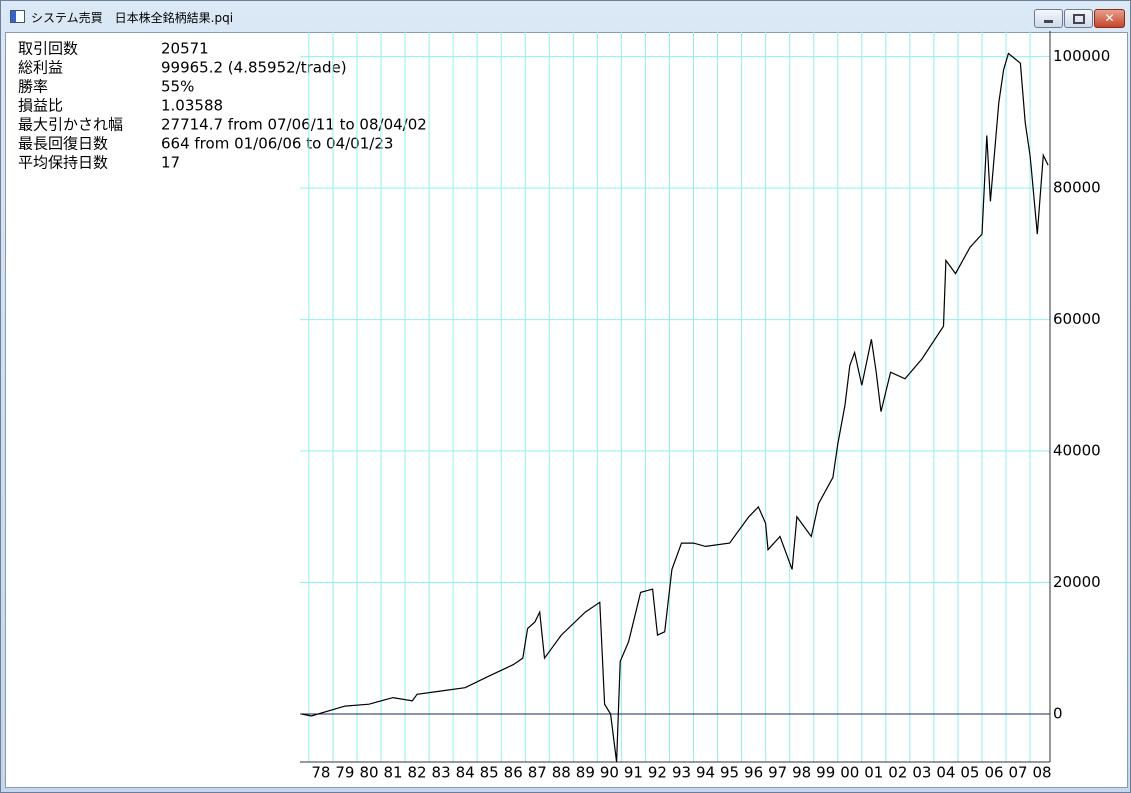  I want to click on stat-value: 55%, so click(177, 87).